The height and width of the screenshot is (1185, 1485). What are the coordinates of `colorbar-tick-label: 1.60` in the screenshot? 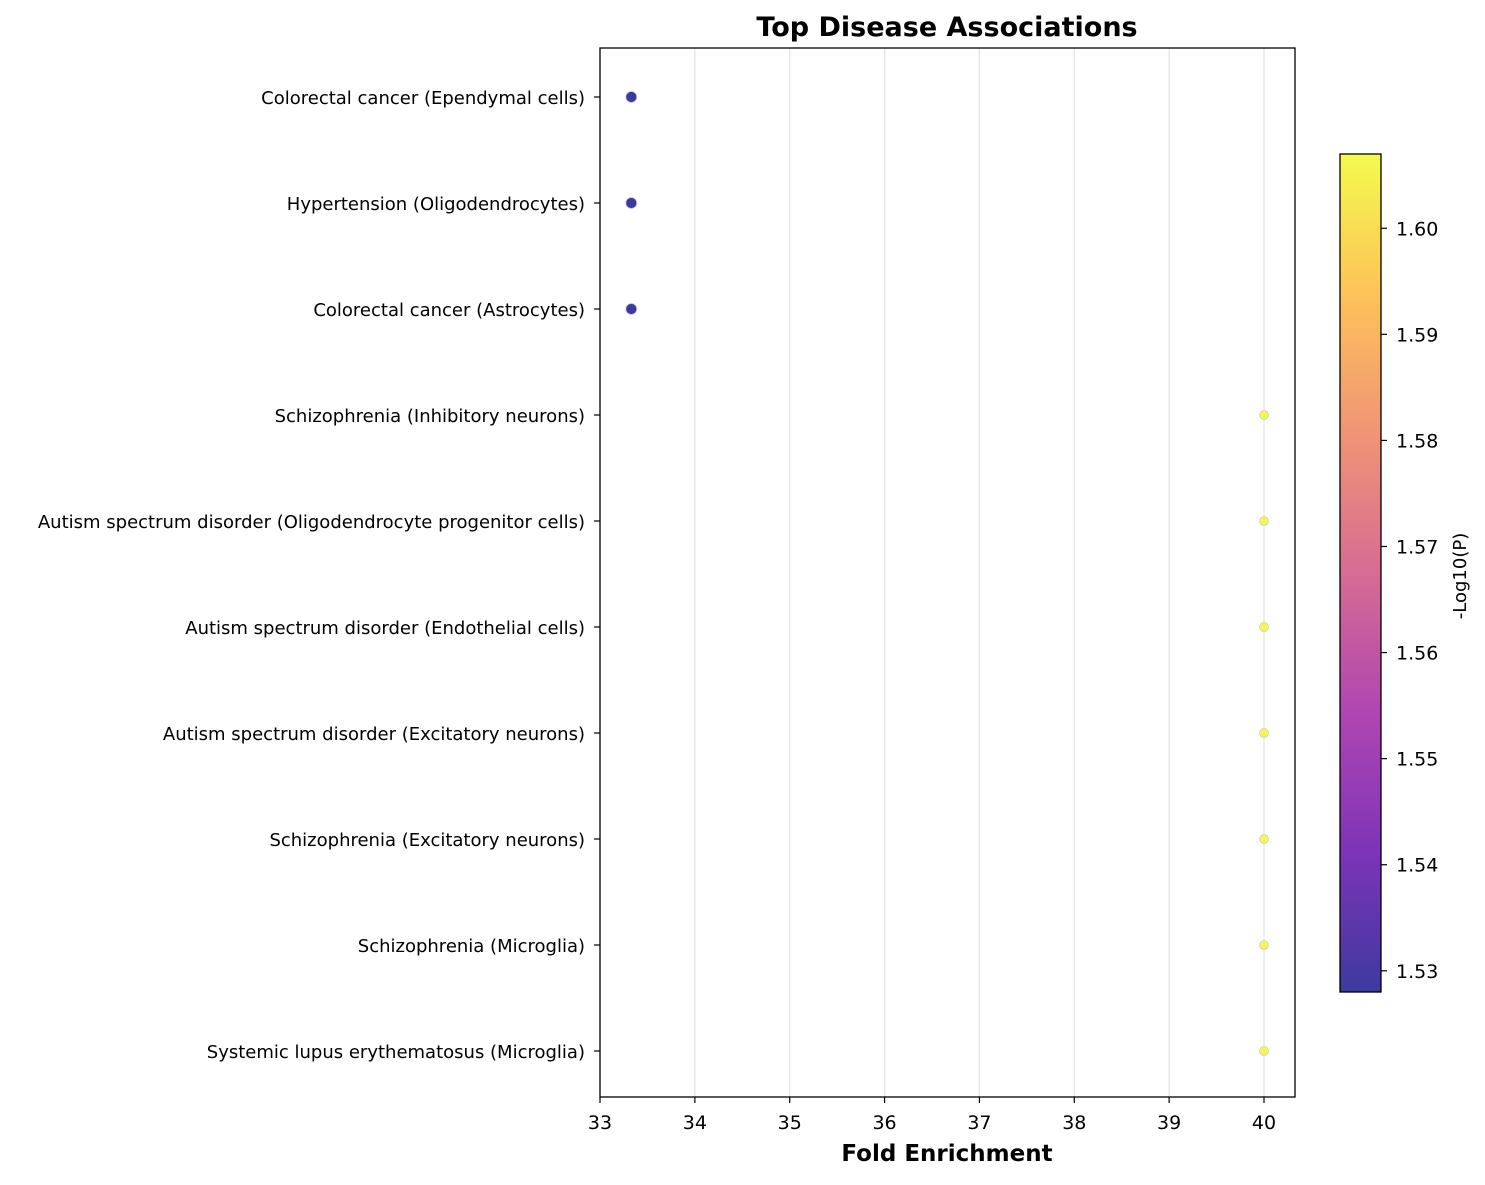 It's located at (1417, 229).